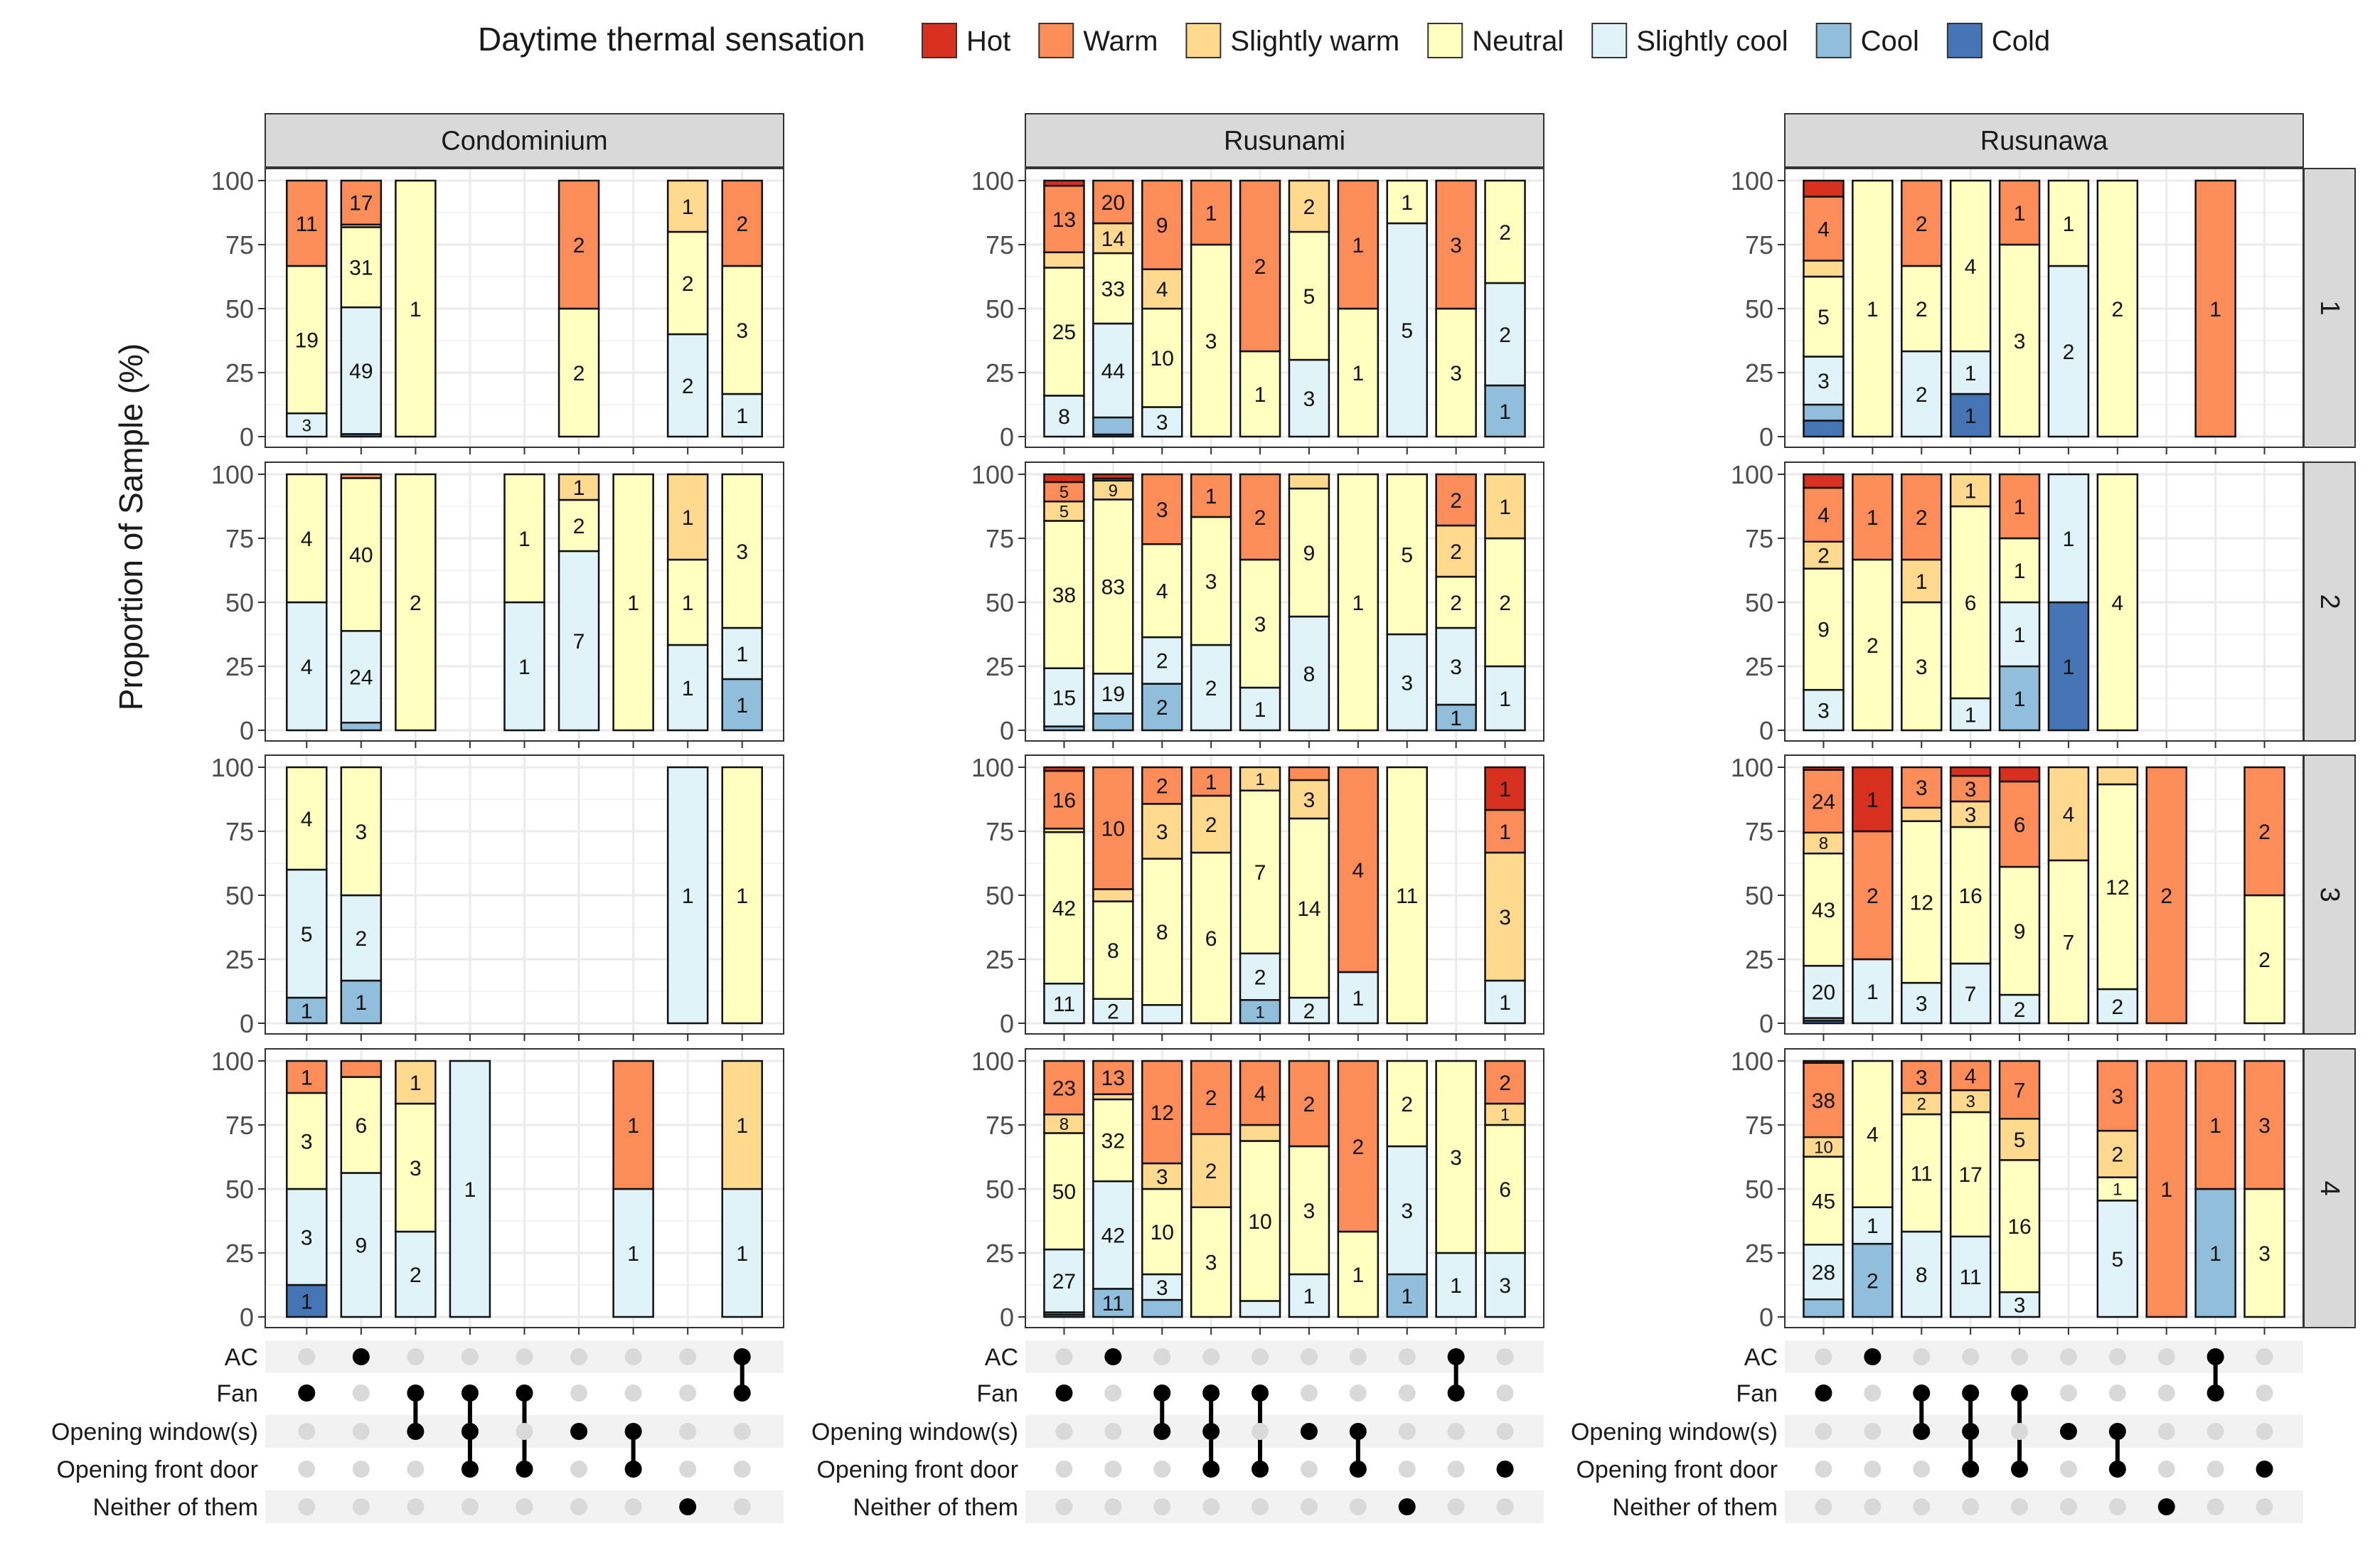 The height and width of the screenshot is (1558, 2380). Describe the element at coordinates (1064, 1088) in the screenshot. I see `bar-segment-label: 23` at that location.